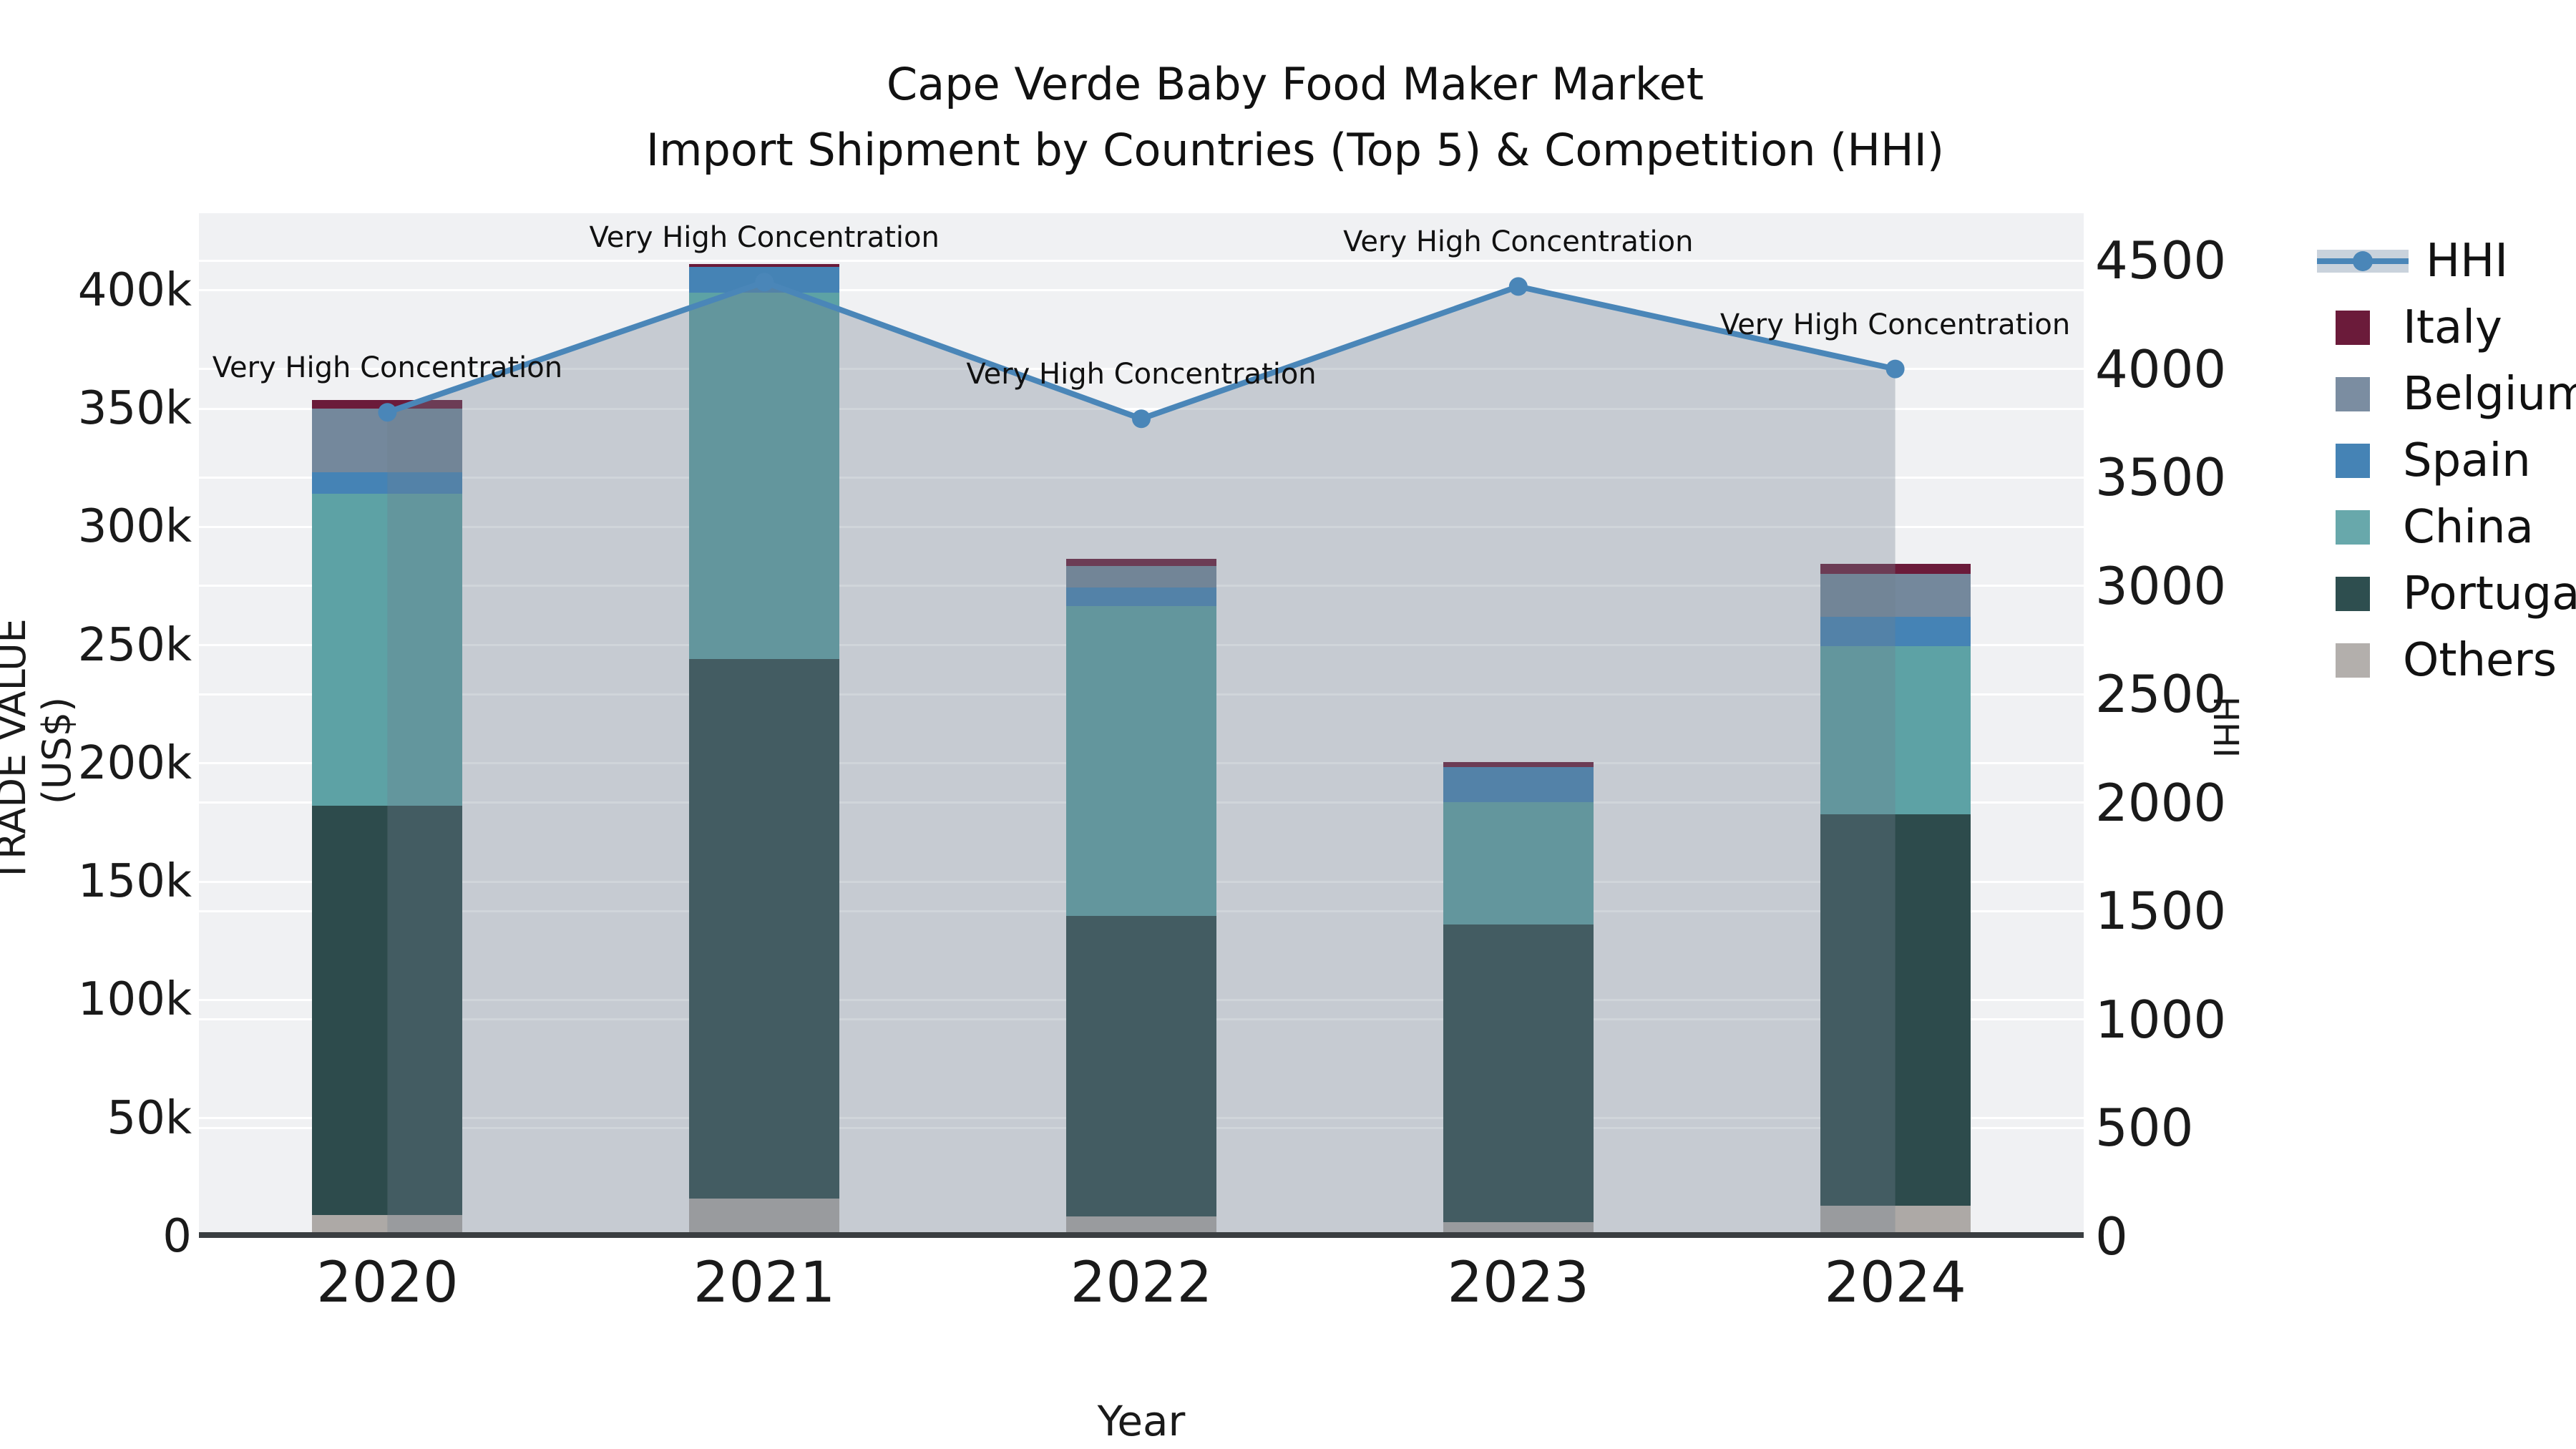 The height and width of the screenshot is (1449, 2576). Describe the element at coordinates (1141, 419) in the screenshot. I see `hhi-marker-2022` at that location.